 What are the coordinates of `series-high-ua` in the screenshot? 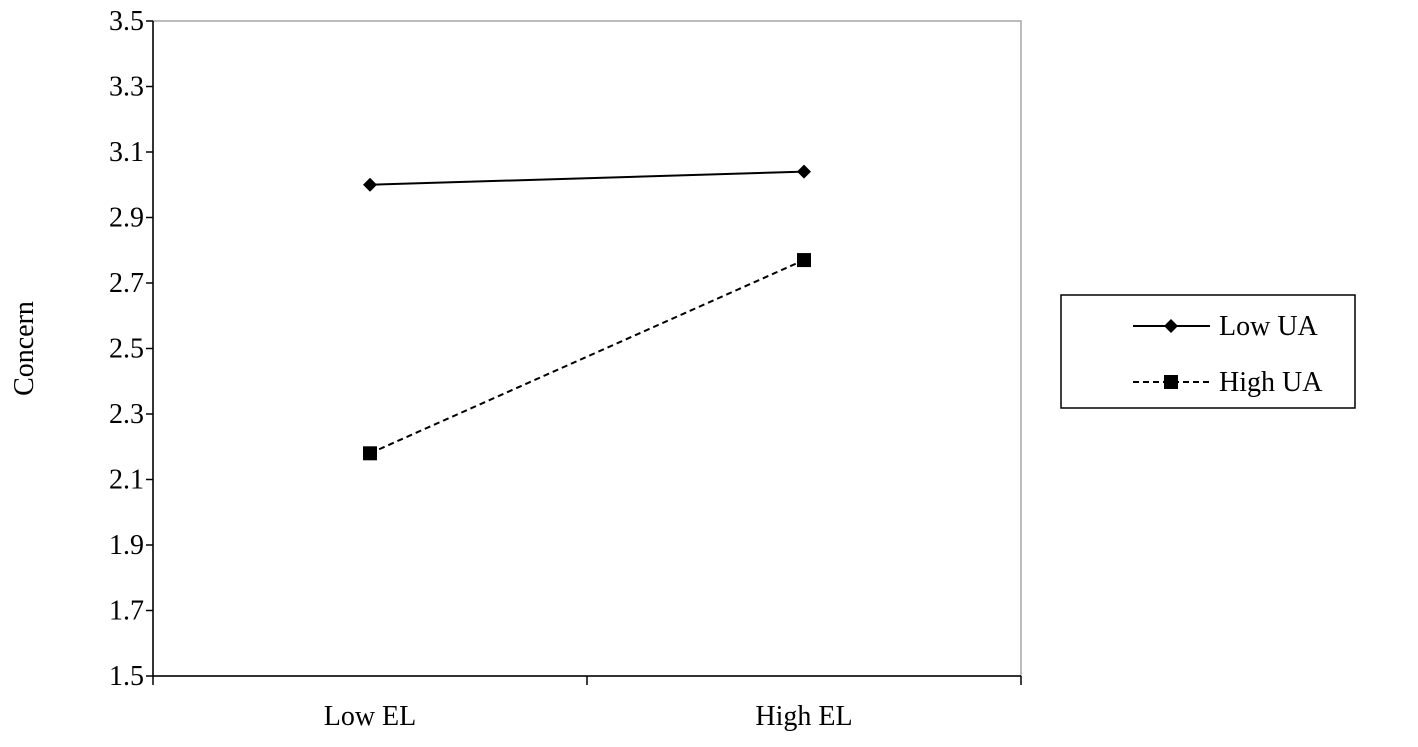 It's located at (587, 357).